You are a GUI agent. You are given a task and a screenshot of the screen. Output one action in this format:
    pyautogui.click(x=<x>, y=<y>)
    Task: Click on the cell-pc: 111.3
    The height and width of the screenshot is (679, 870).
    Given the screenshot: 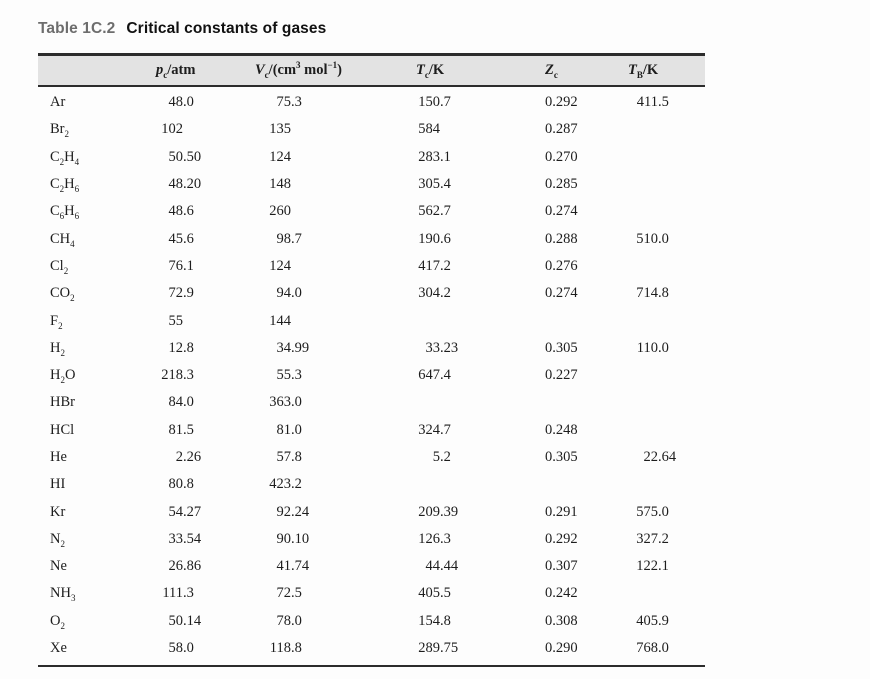 What is the action you would take?
    pyautogui.click(x=178, y=593)
    